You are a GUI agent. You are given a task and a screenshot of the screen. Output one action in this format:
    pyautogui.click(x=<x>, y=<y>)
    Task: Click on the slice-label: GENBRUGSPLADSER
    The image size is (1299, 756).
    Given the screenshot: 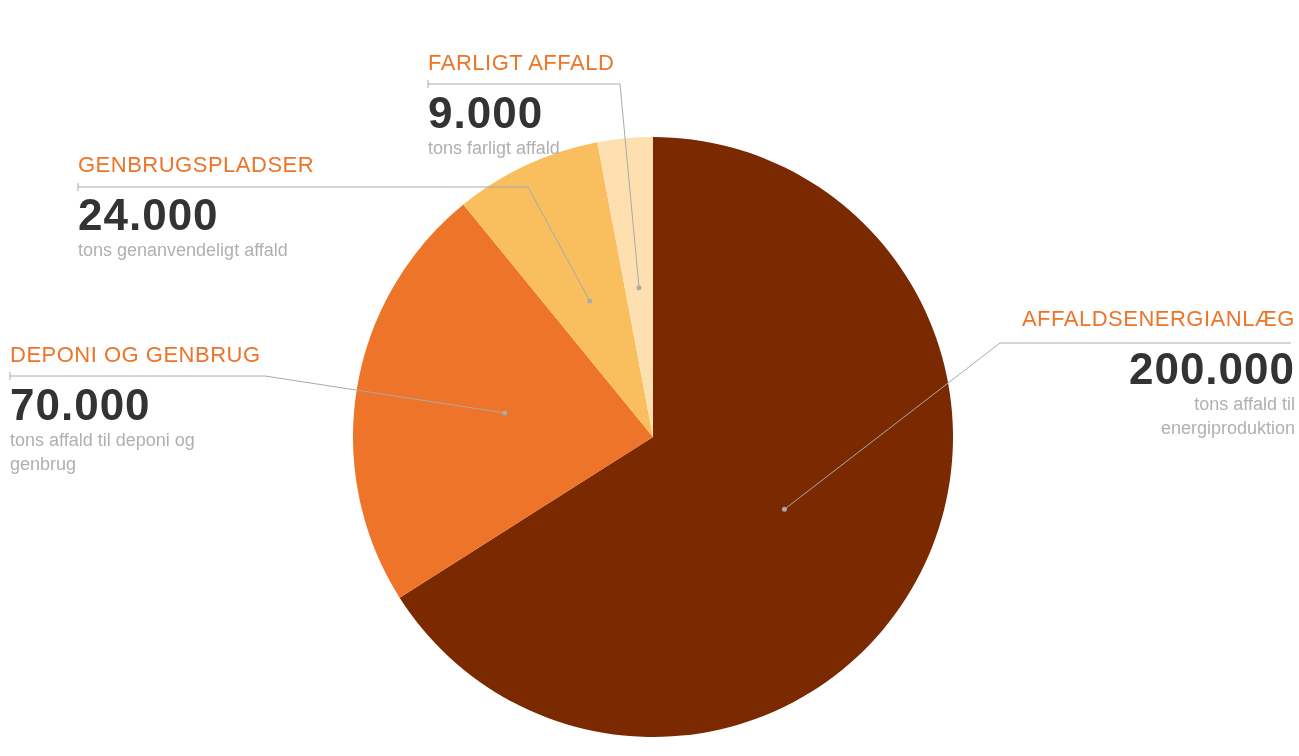 What is the action you would take?
    pyautogui.click(x=197, y=165)
    